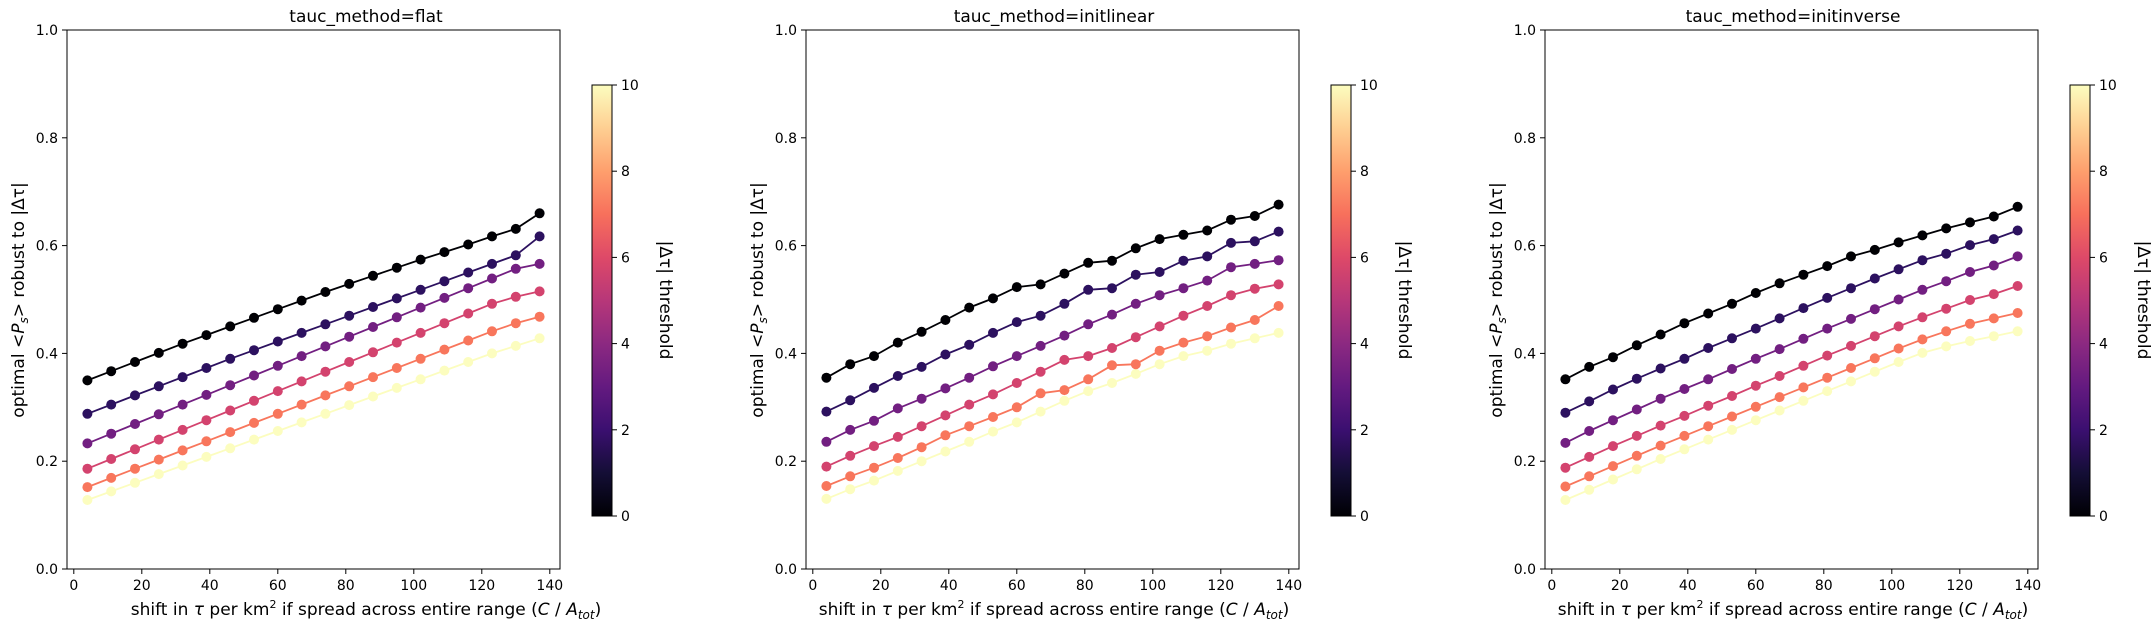 This screenshot has height=631, width=2154. Describe the element at coordinates (73, 586) in the screenshot. I see `x-tick-label: 0` at that location.